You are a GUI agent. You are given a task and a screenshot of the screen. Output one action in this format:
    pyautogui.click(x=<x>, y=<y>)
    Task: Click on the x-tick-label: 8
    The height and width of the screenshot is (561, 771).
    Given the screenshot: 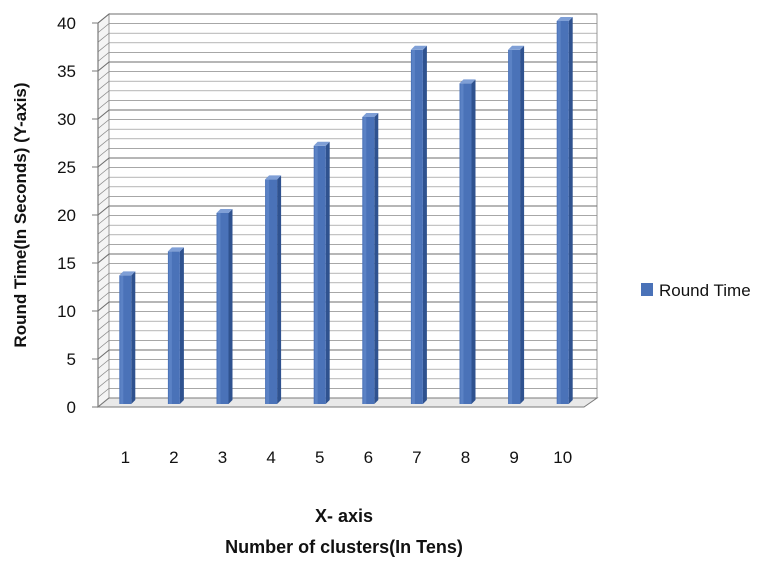 What is the action you would take?
    pyautogui.click(x=465, y=457)
    